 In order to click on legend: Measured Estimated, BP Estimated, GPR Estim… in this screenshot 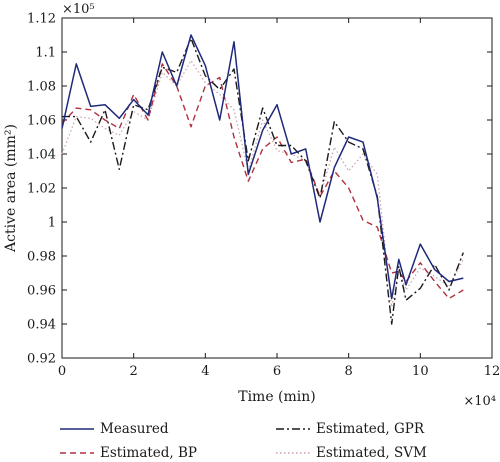, I will do `click(243, 441)`.